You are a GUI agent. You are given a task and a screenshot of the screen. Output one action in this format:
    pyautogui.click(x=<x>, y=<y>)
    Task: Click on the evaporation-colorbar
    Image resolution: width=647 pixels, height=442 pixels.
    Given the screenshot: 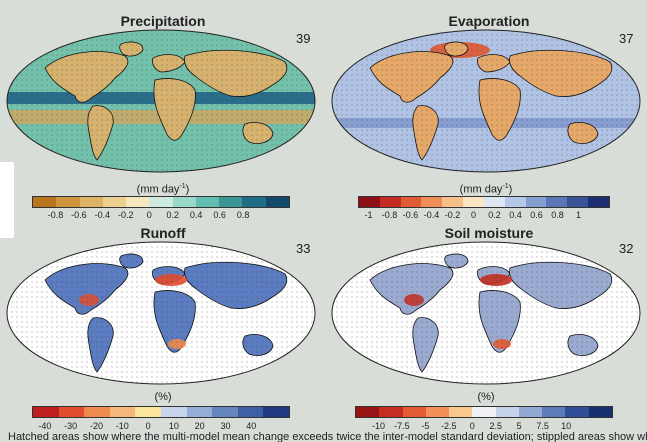 What is the action you would take?
    pyautogui.click(x=484, y=202)
    